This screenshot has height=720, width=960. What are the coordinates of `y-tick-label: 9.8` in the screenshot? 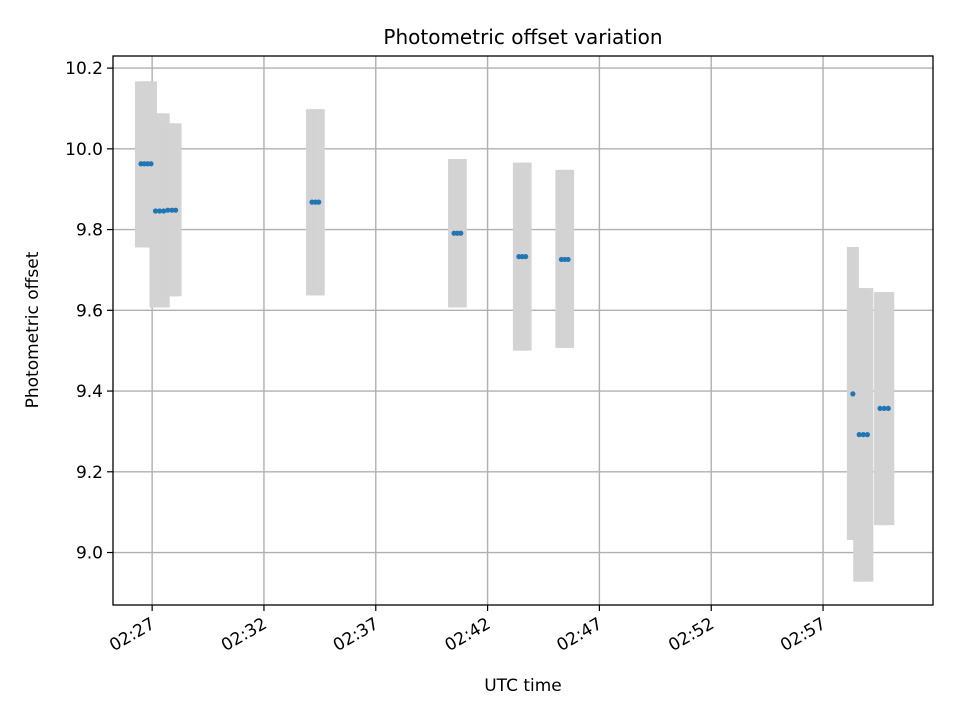 It's located at (89, 231).